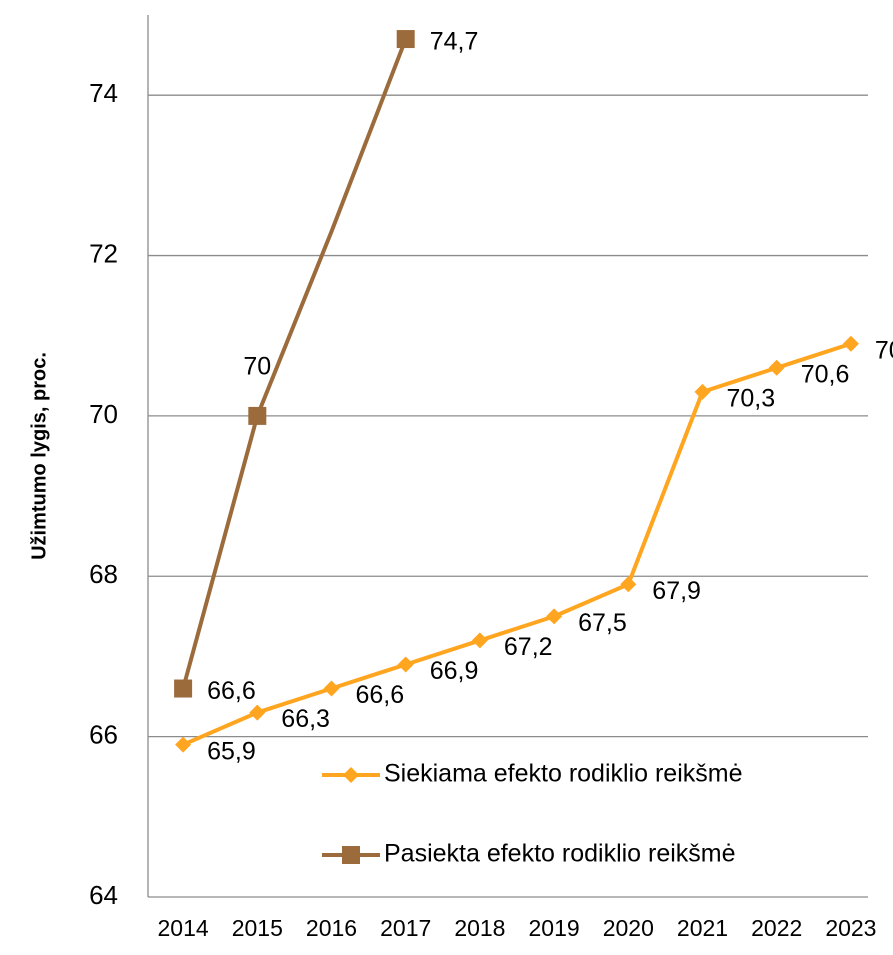  Describe the element at coordinates (676, 591) in the screenshot. I see `data-label: 67,9` at that location.